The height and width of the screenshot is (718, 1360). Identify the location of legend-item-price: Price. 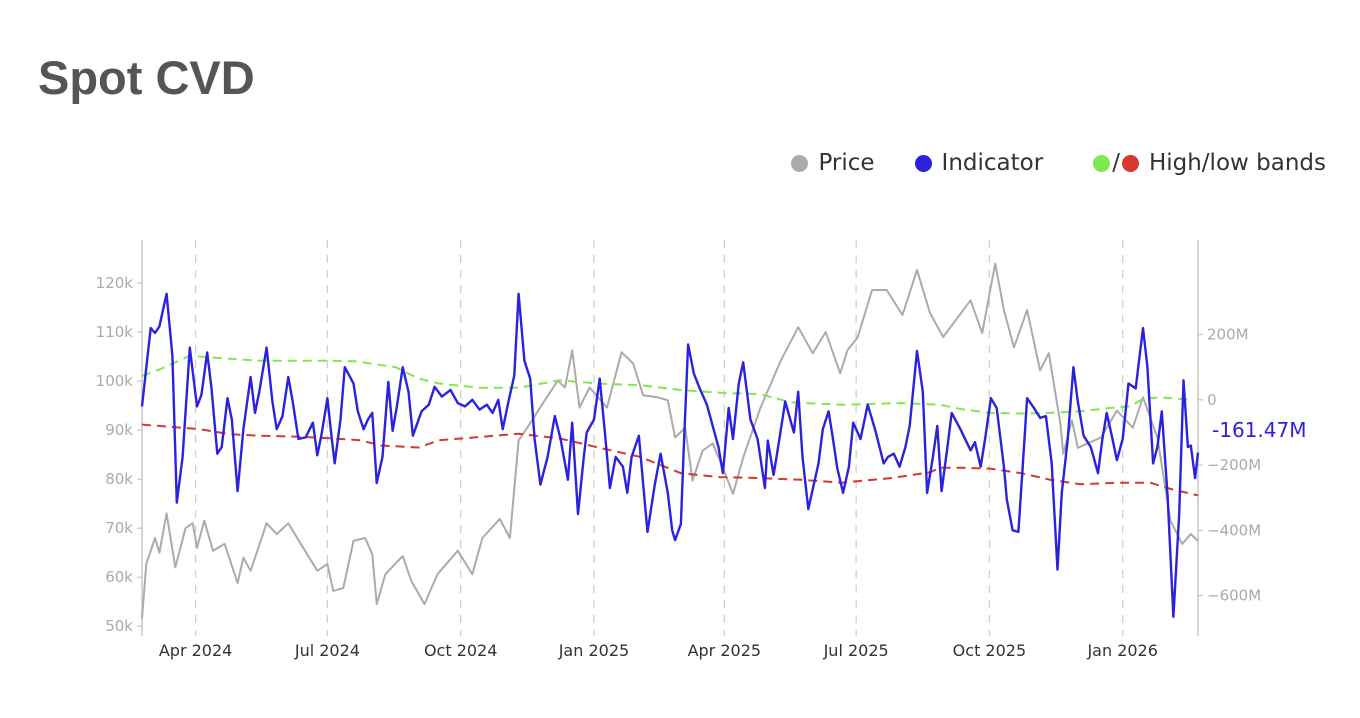
(833, 163).